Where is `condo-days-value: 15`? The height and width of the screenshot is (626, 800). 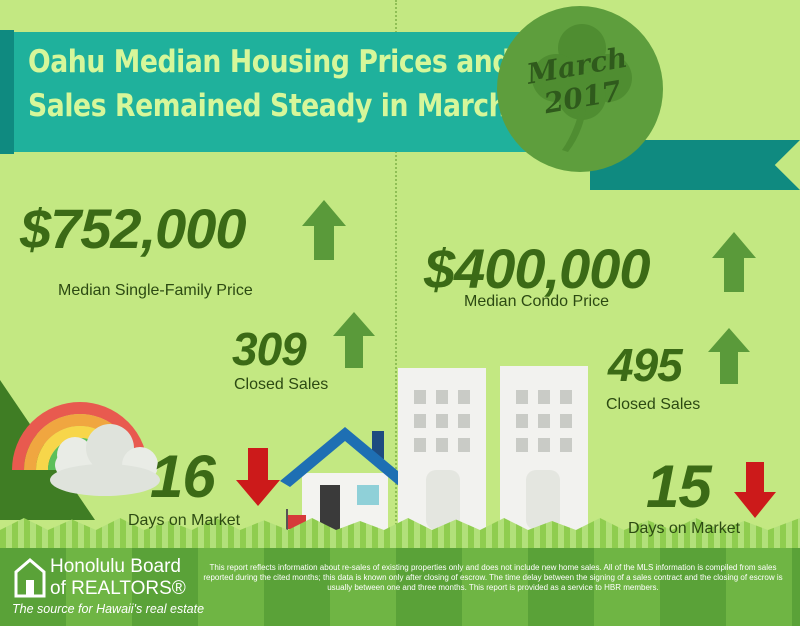 condo-days-value: 15 is located at coordinates (679, 486).